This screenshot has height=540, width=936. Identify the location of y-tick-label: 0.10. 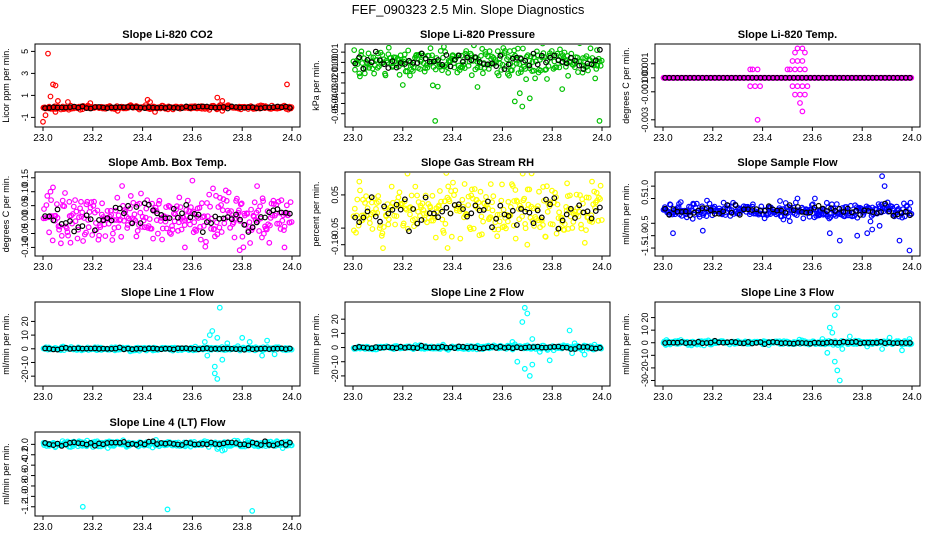
(25, 192).